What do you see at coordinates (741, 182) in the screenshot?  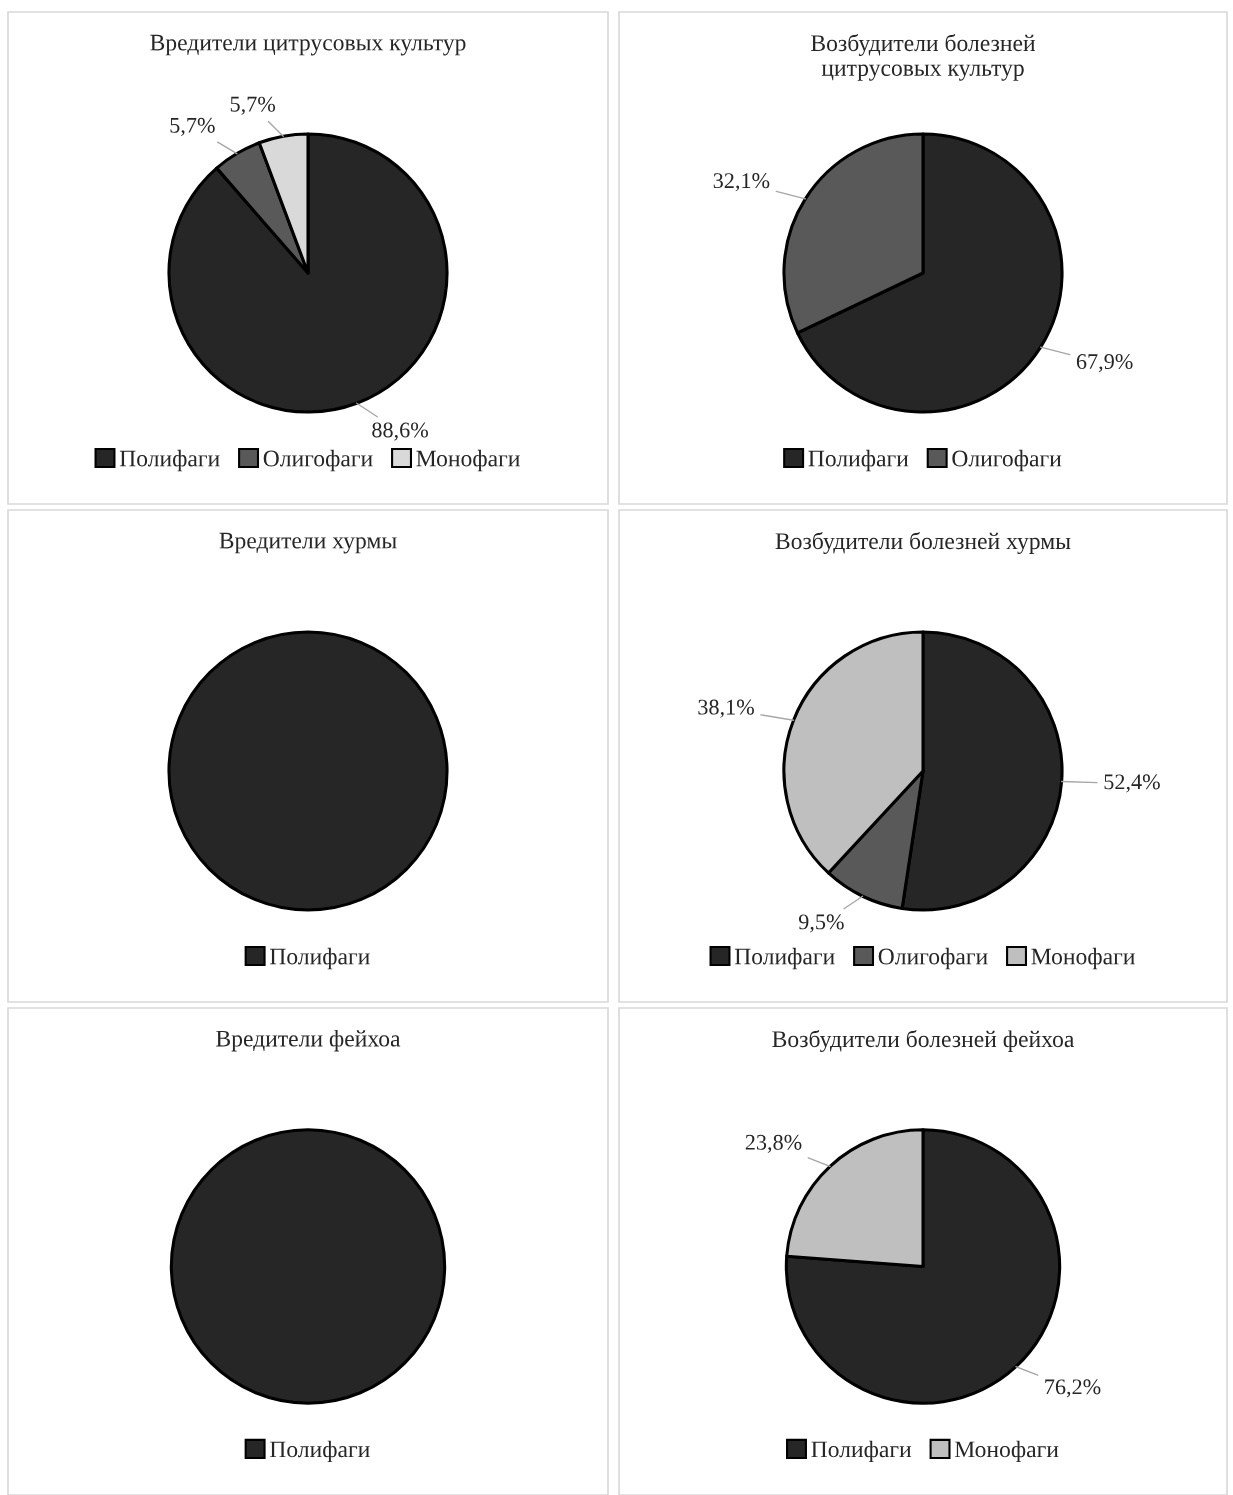 I see `data-label: 32,1%` at bounding box center [741, 182].